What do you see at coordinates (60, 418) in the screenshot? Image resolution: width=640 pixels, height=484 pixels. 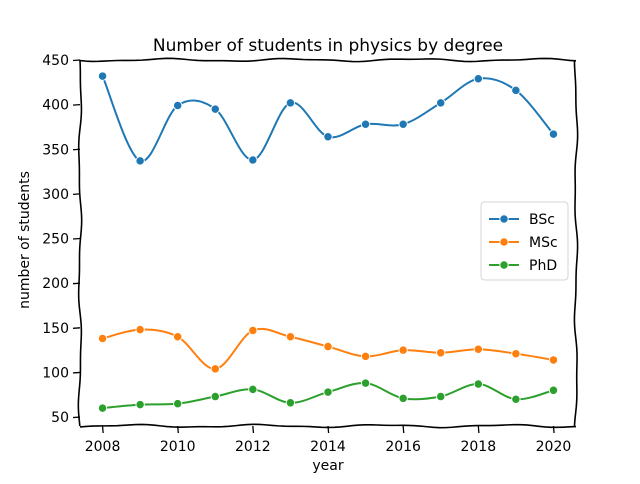 I see `y-tick-label: 50` at bounding box center [60, 418].